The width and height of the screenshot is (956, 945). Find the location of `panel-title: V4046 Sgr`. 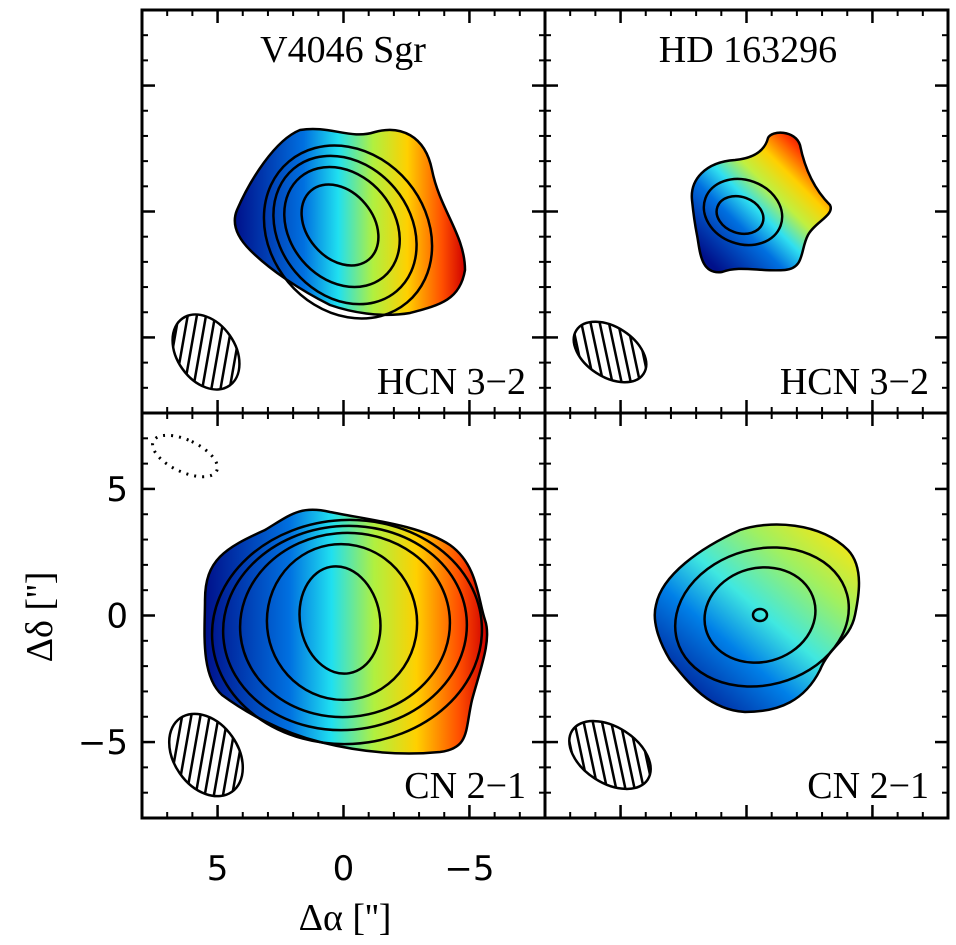

panel-title: V4046 Sgr is located at coordinates (343, 50).